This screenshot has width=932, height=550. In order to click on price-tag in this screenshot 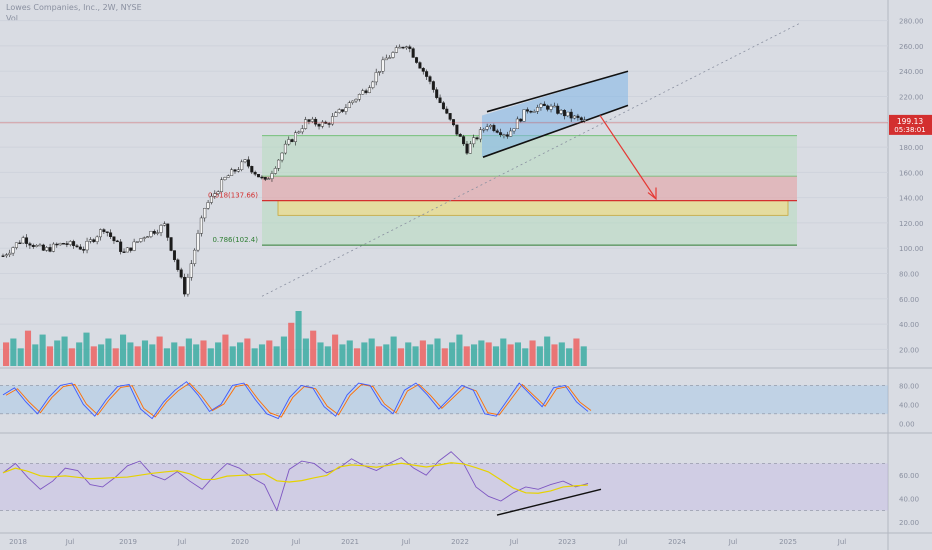, I will do `click(910, 124)`.